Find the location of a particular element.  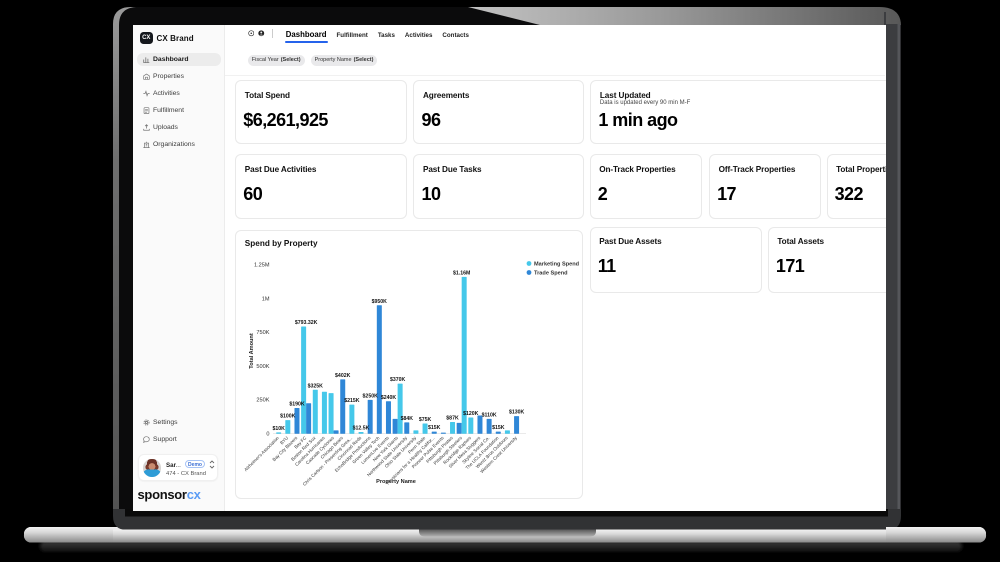

svg-text: $793.32K is located at coordinates (306, 323).